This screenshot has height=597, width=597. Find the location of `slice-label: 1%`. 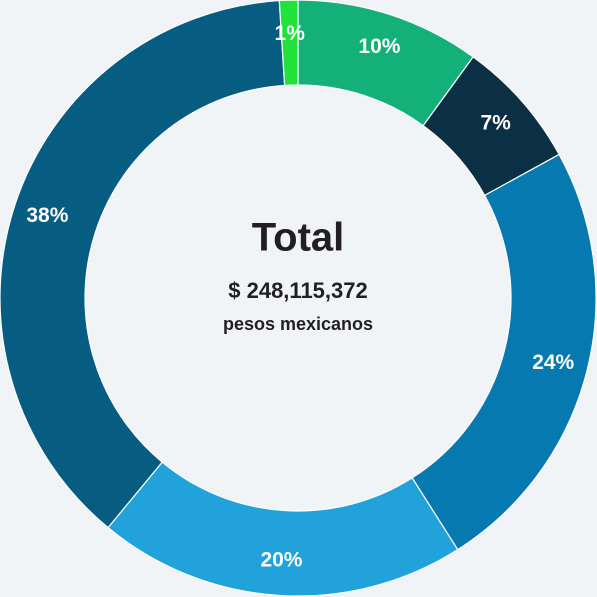

slice-label: 1% is located at coordinates (290, 33).